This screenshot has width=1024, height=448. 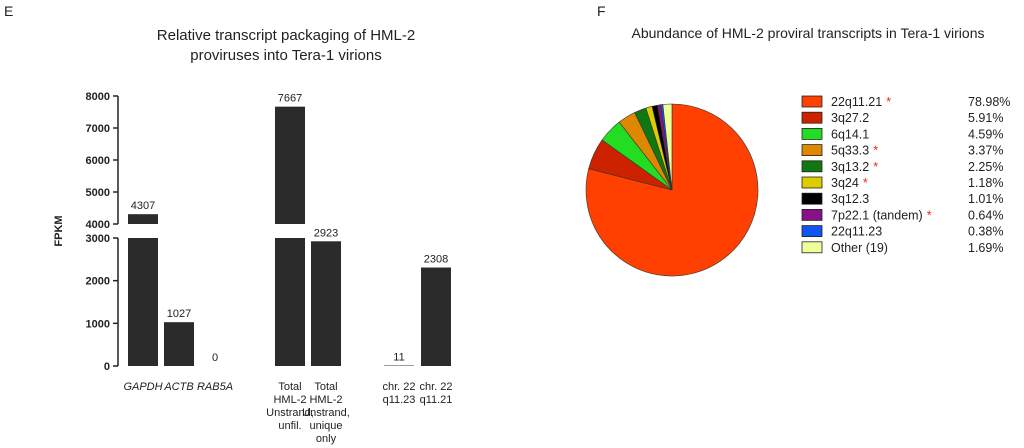 I want to click on legend-label: 22q11.21 *, so click(x=861, y=102).